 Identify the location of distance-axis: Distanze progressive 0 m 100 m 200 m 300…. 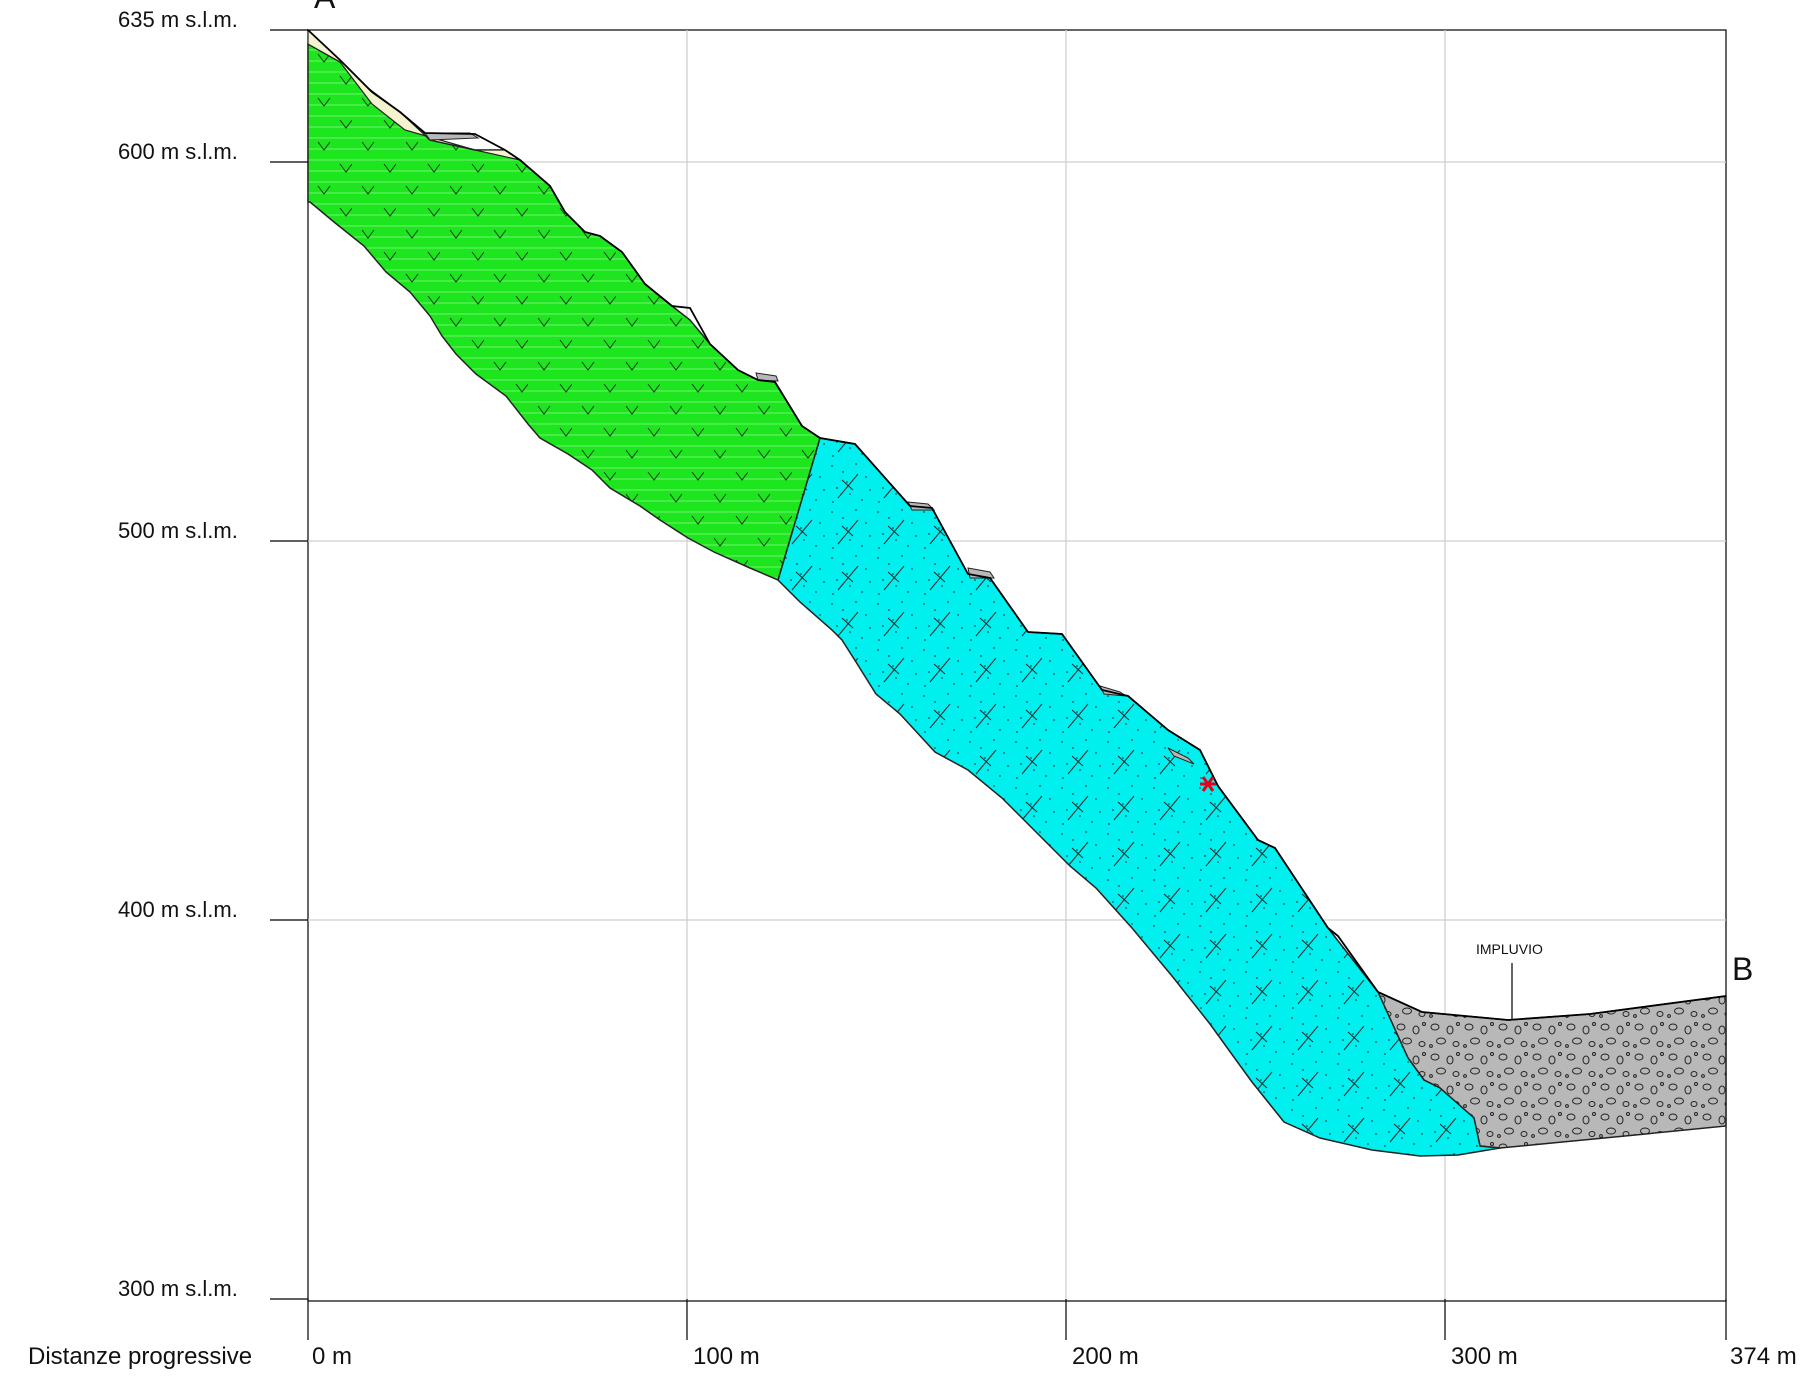
(912, 1334).